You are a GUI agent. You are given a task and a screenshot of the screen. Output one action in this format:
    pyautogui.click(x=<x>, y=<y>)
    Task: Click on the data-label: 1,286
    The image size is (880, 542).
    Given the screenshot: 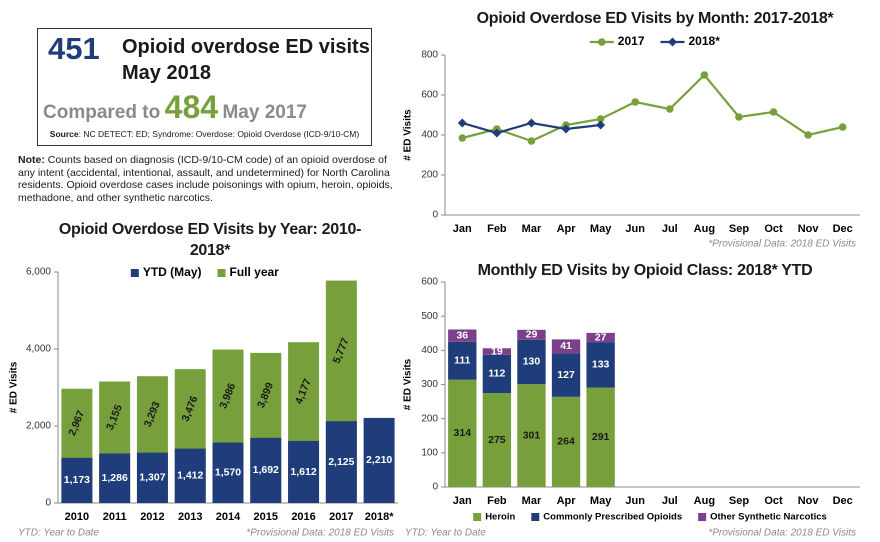 What is the action you would take?
    pyautogui.click(x=115, y=478)
    